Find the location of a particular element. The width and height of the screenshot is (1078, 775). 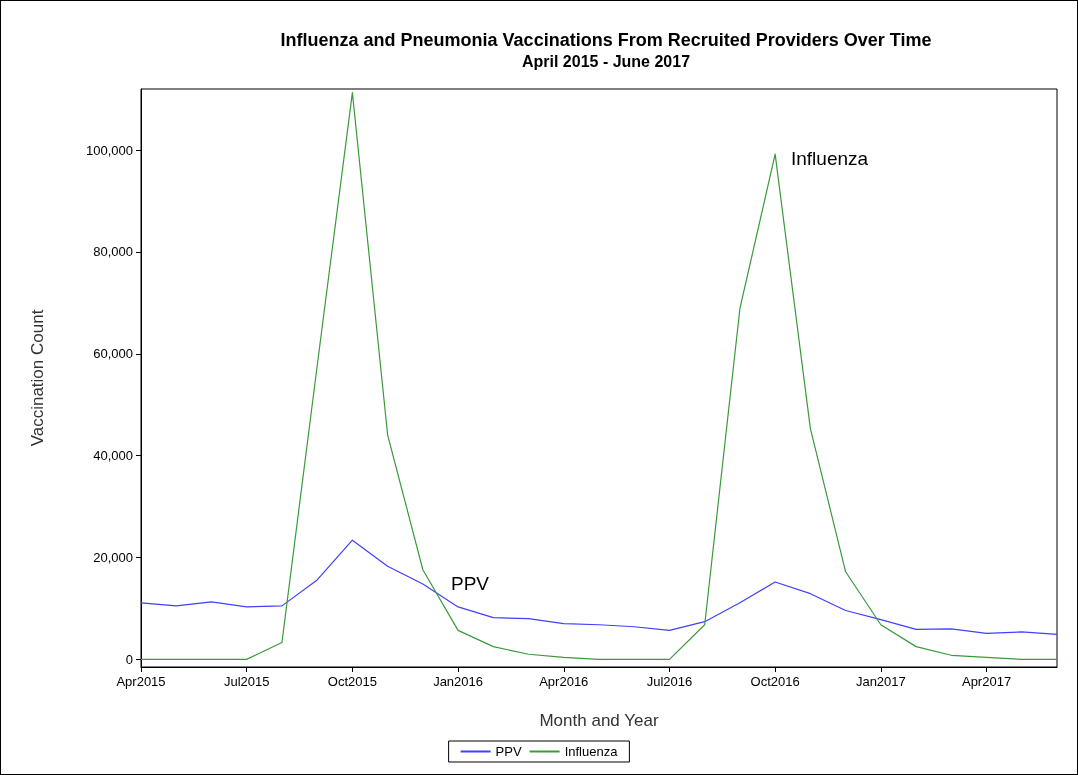

chart-subtitle: April 2015 - June 2017 is located at coordinates (606, 61).